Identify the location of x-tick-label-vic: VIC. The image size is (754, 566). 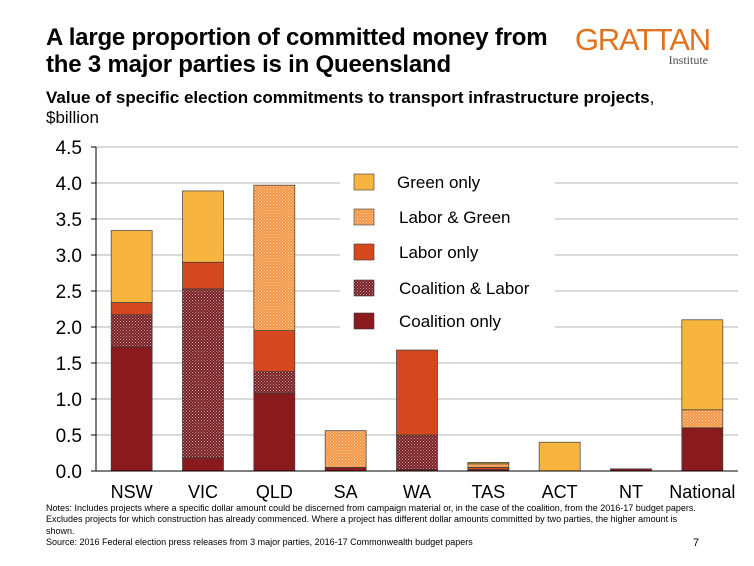
(203, 492).